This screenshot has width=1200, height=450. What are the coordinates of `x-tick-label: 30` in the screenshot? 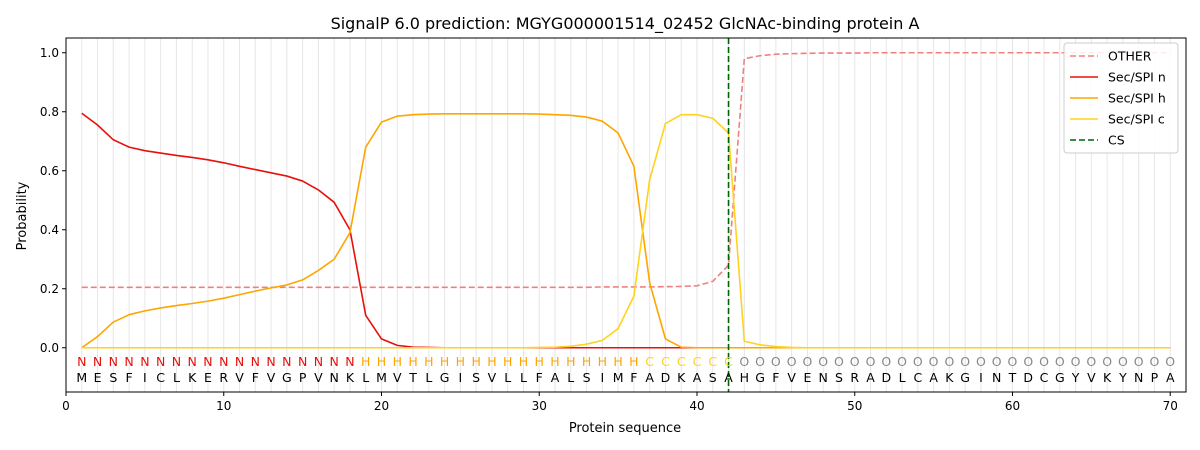 It's located at (539, 406).